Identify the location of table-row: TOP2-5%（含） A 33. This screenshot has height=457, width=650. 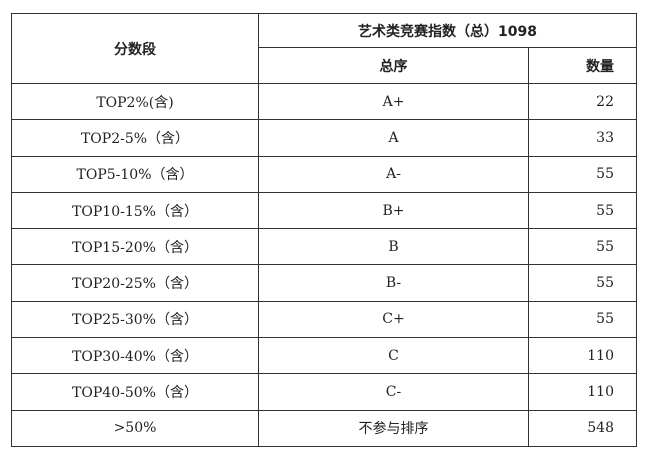
(324, 138).